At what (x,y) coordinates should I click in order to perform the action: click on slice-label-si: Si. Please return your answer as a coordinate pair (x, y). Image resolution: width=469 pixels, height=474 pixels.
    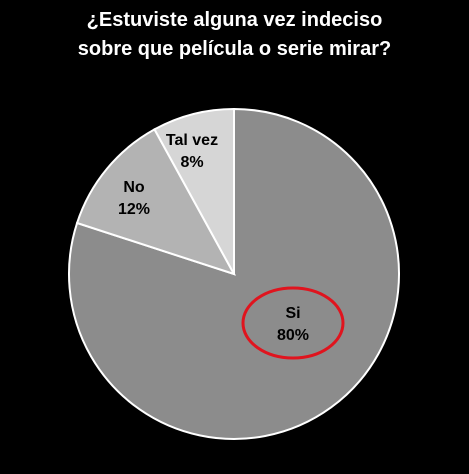
    Looking at the image, I should click on (292, 313).